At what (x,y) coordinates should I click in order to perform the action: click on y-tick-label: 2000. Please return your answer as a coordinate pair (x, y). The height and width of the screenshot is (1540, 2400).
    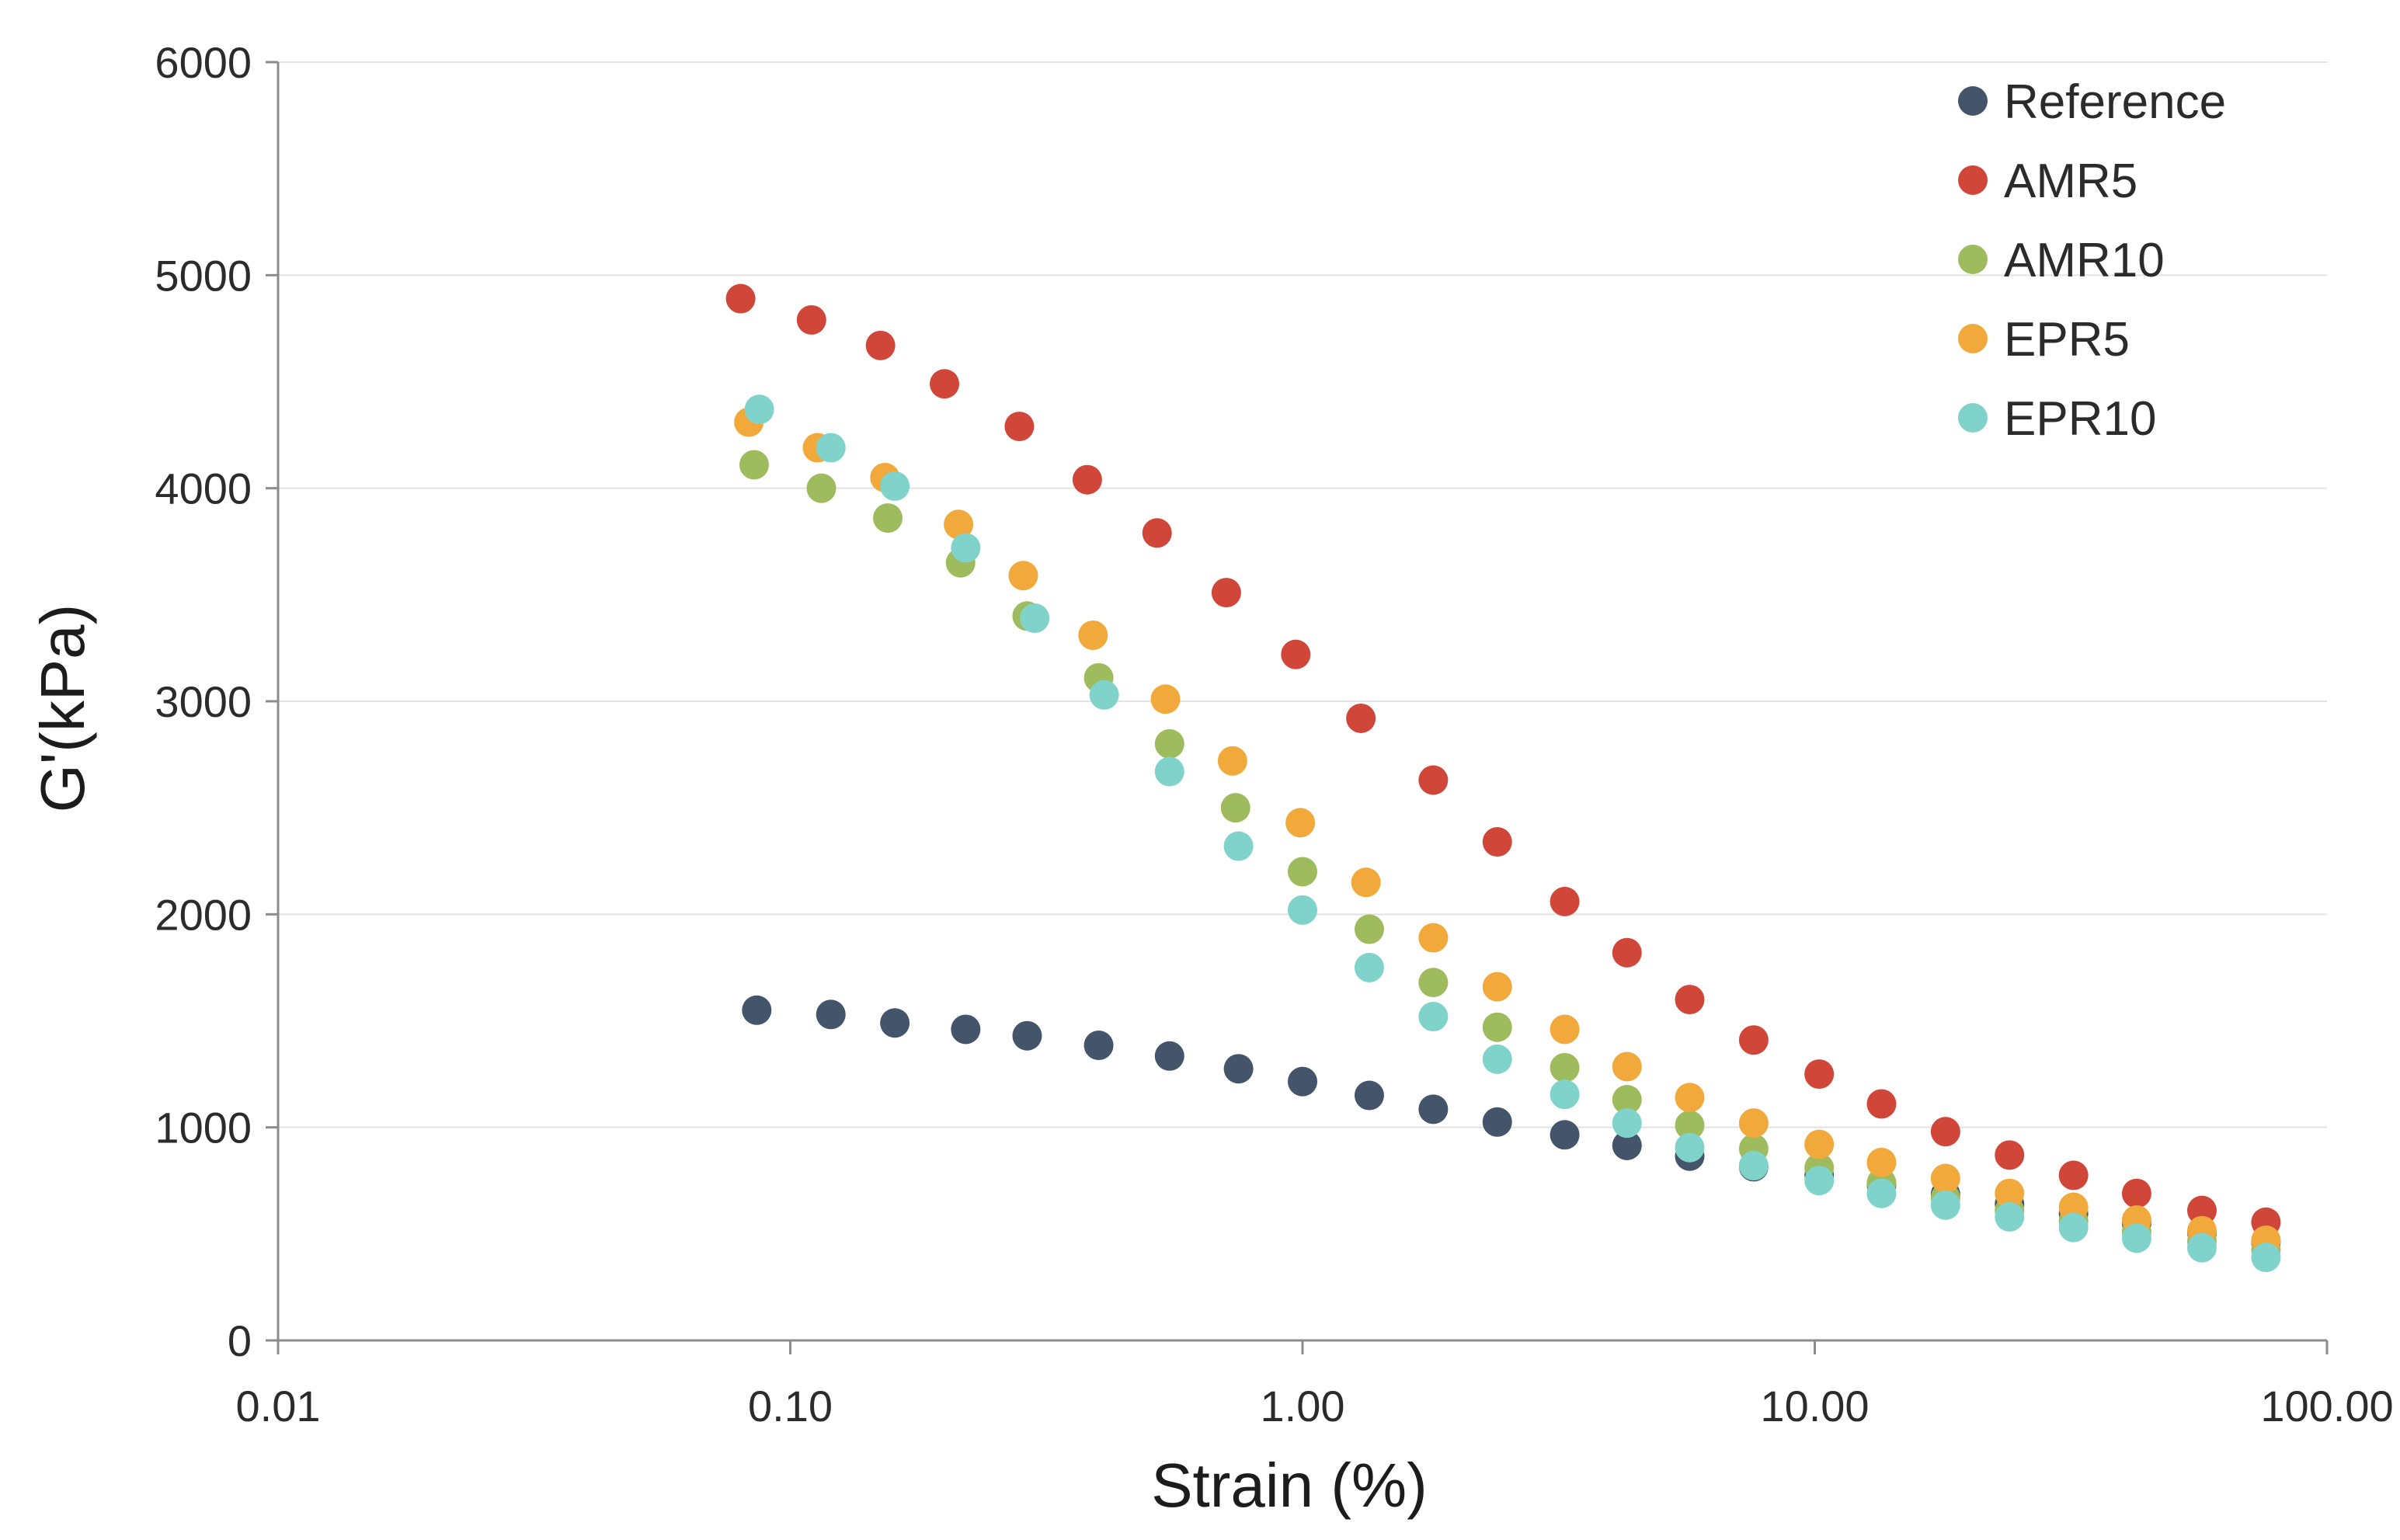
    Looking at the image, I should click on (204, 915).